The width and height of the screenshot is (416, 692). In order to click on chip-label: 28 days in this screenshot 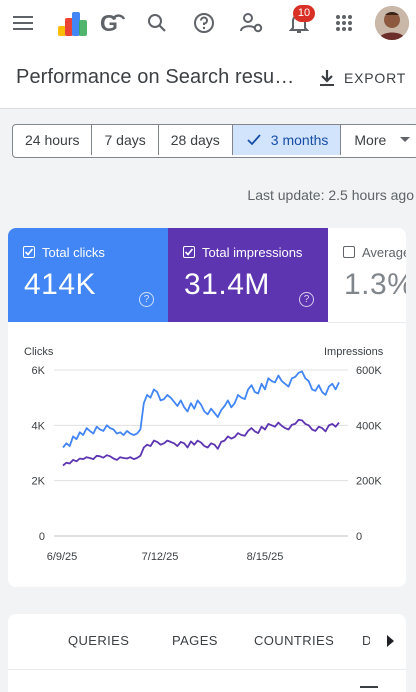, I will do `click(195, 140)`.